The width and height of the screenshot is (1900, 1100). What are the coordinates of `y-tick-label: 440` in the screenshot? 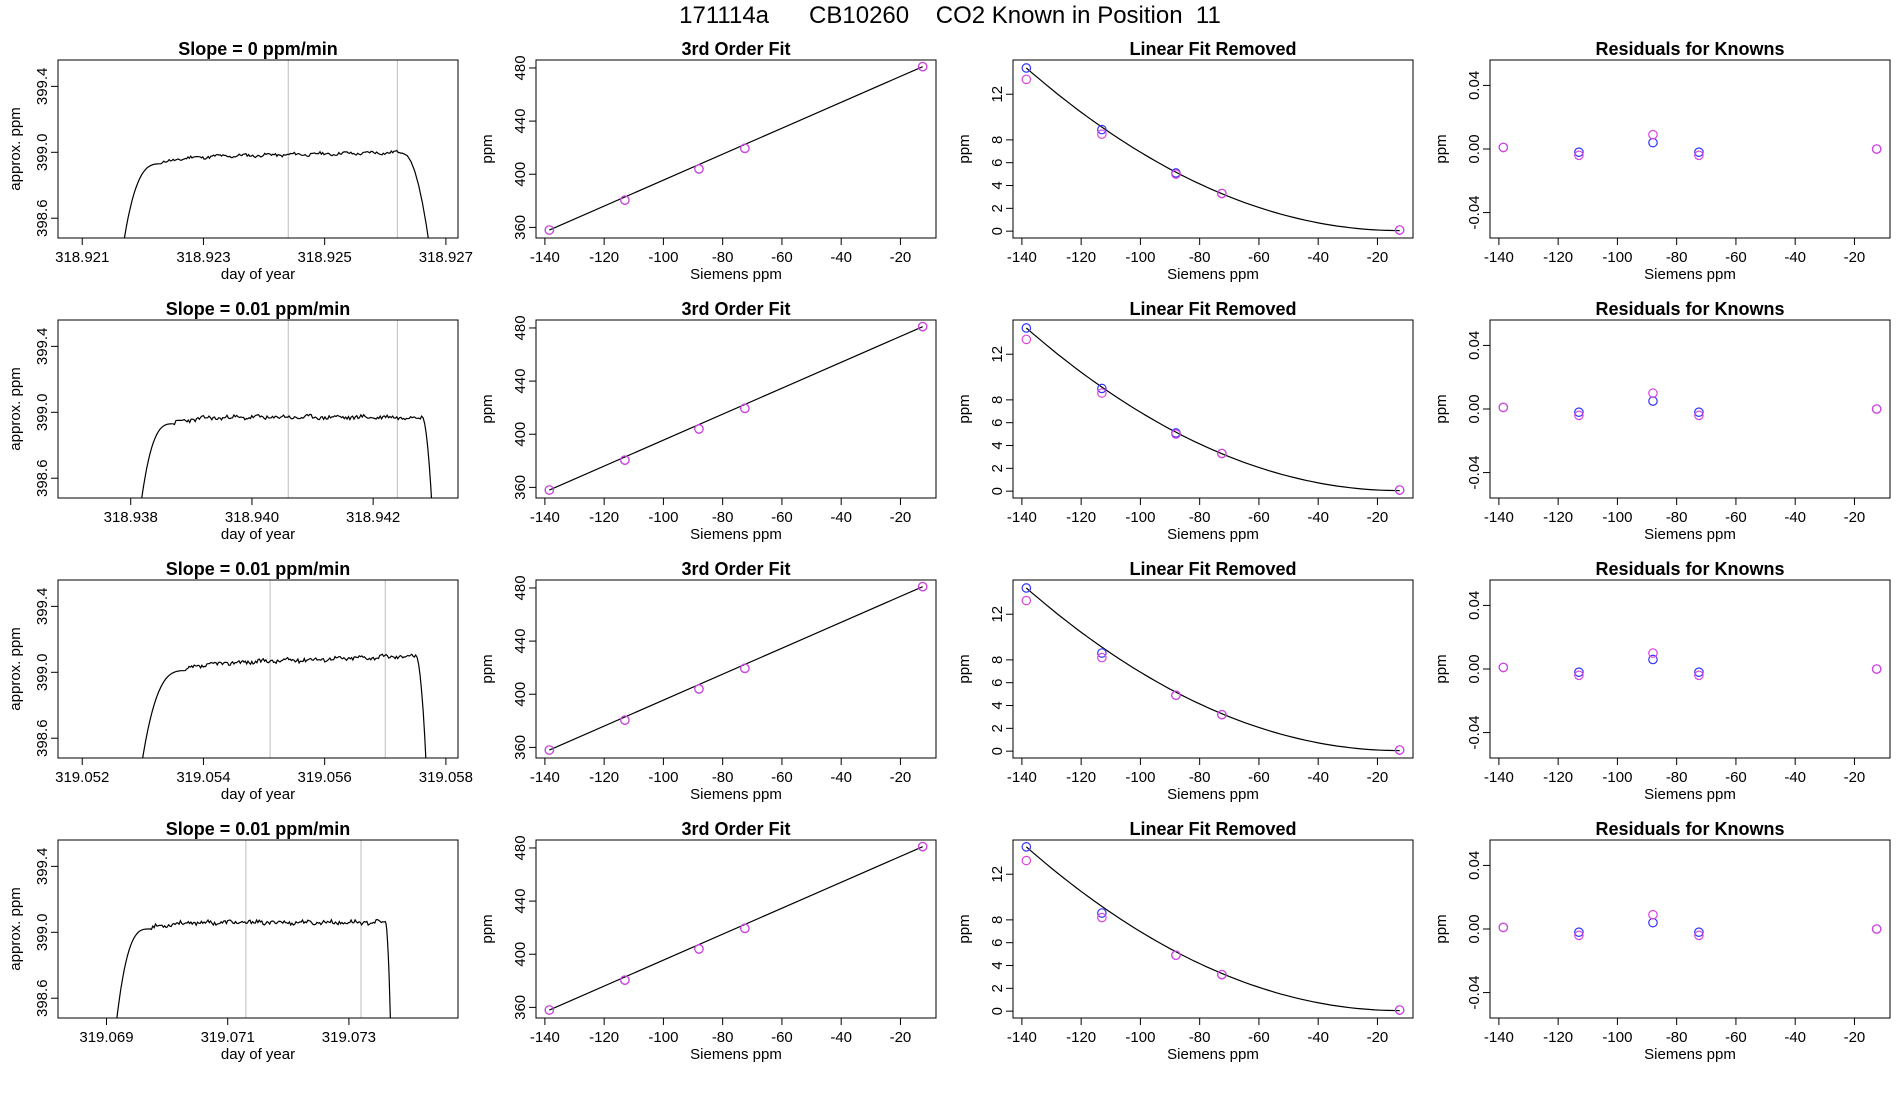 It's located at (520, 381).